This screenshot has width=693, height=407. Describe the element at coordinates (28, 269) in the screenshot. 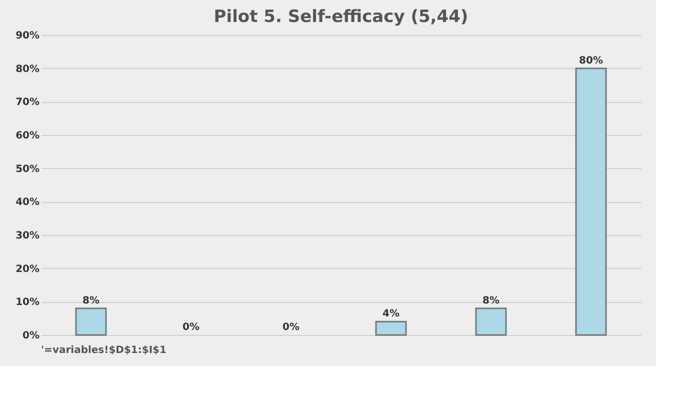

I see `y-tick-label: 20%` at that location.